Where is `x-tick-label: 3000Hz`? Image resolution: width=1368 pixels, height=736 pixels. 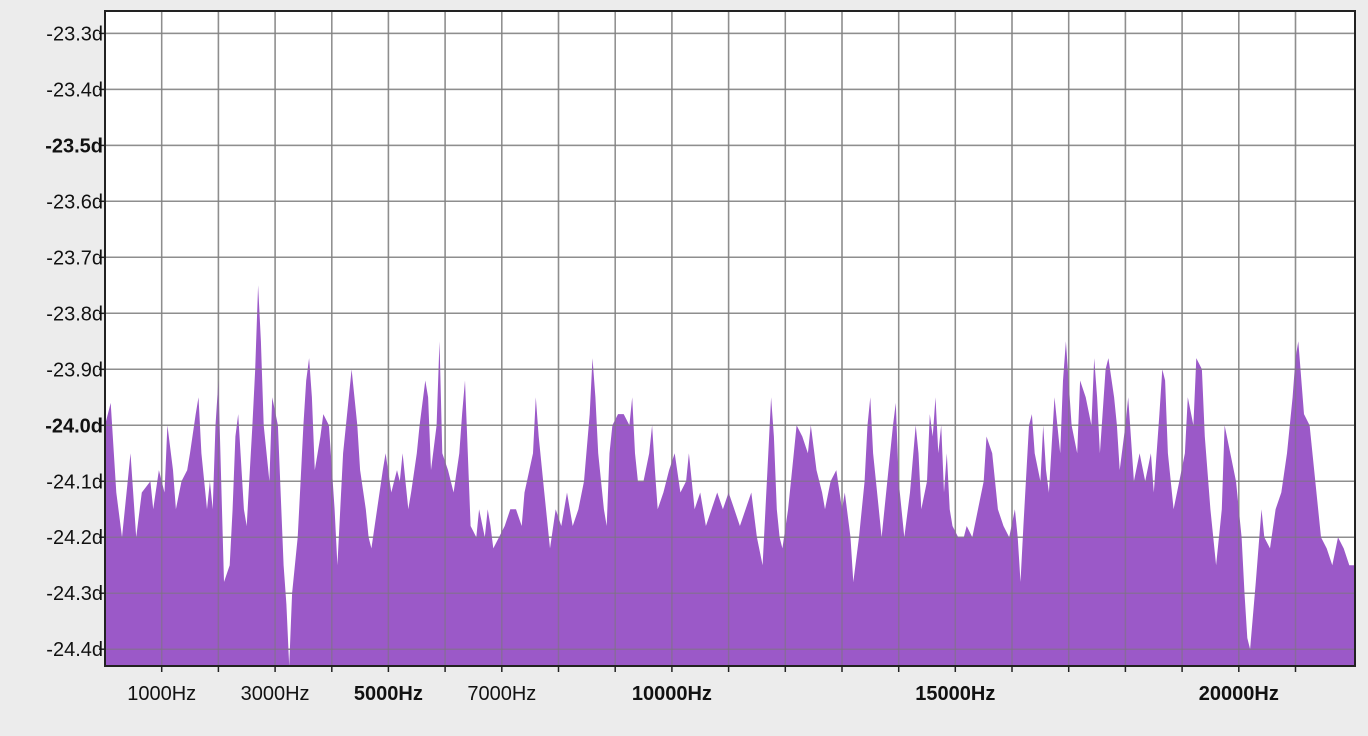
x-tick-label: 3000Hz is located at coordinates (275, 694).